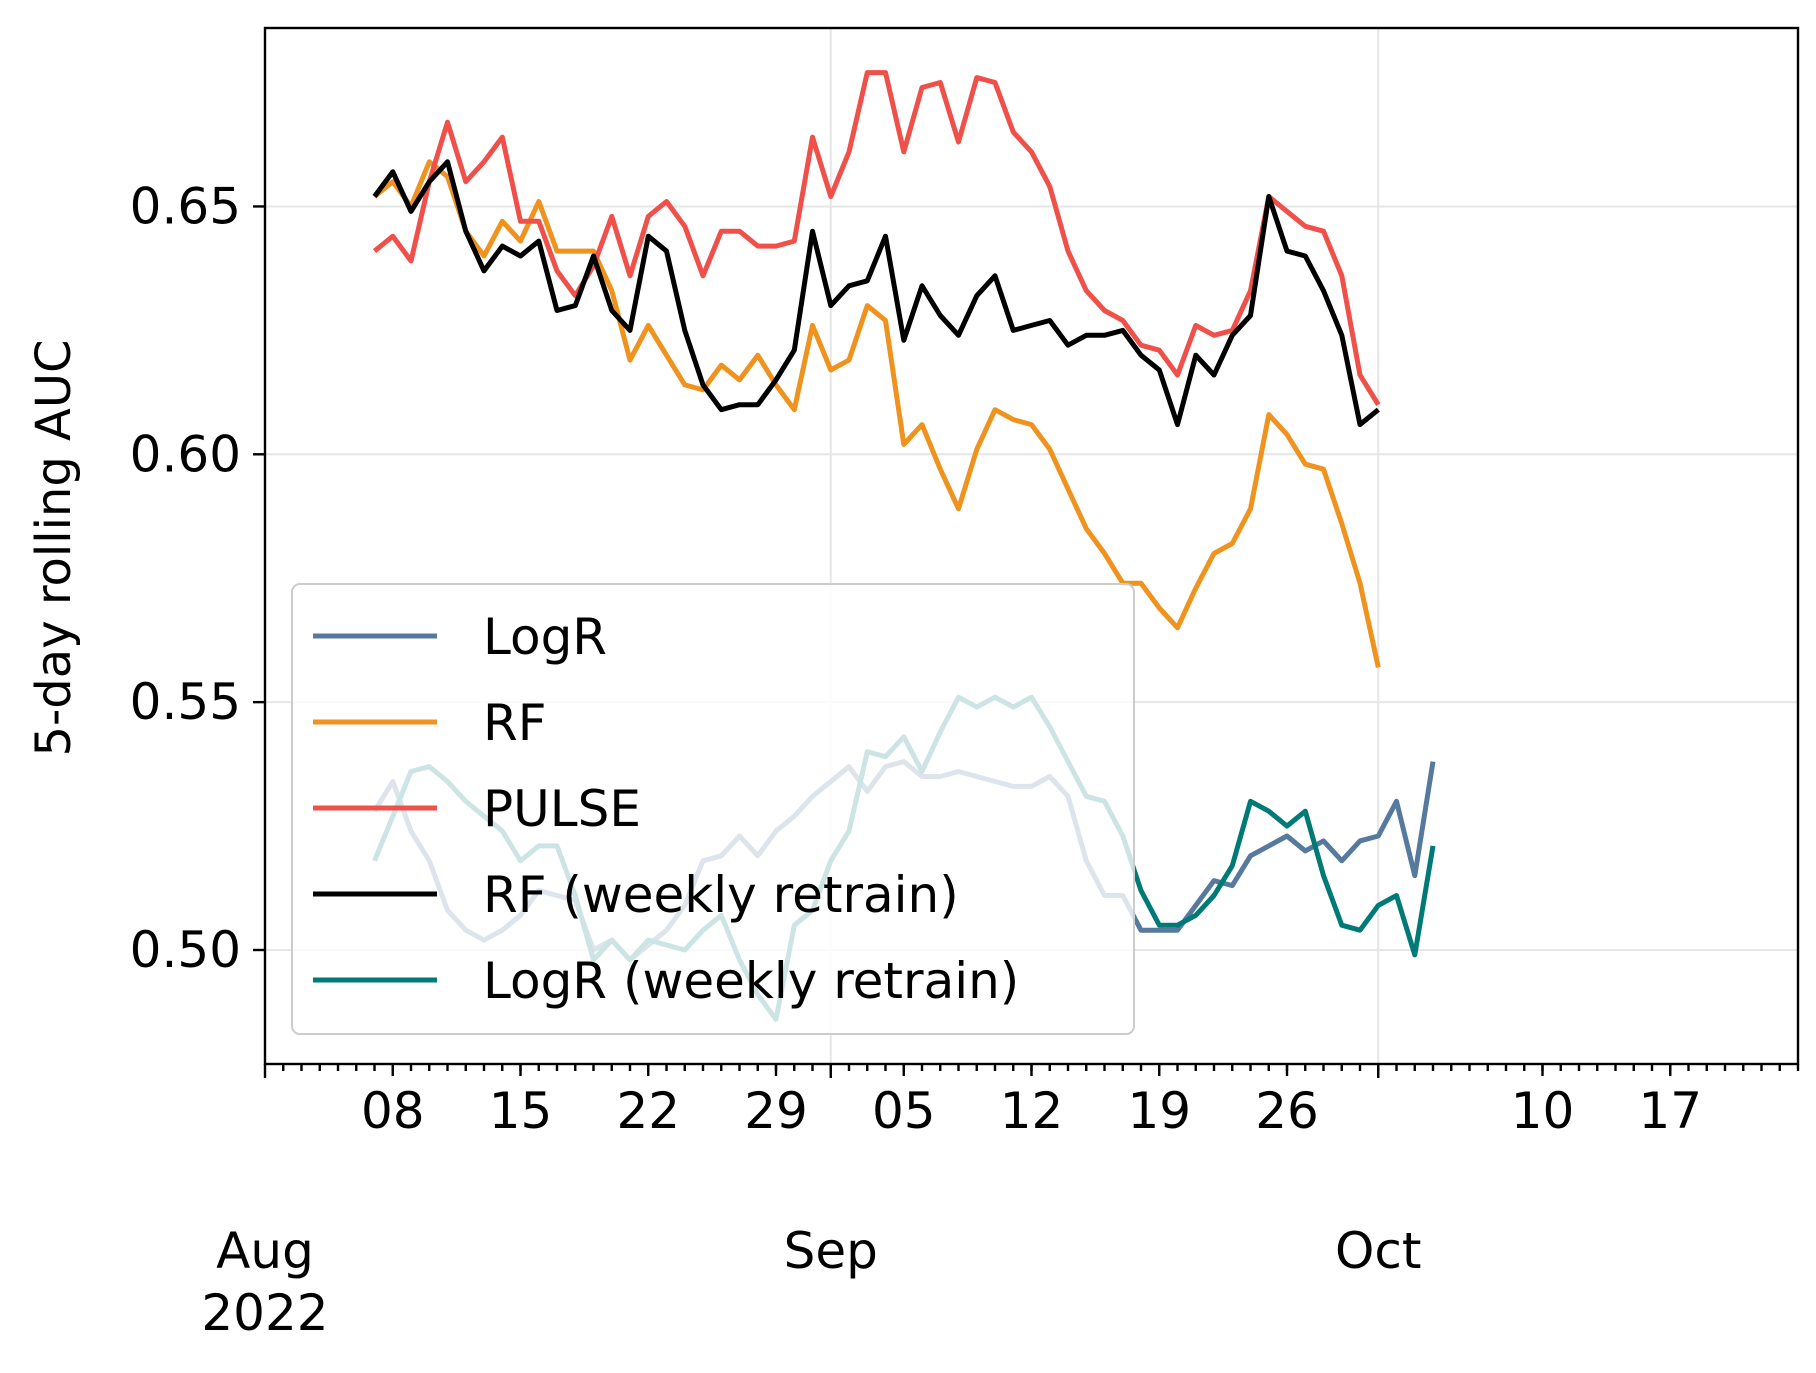 The width and height of the screenshot is (1816, 1373). I want to click on legend-label: RF, so click(515, 723).